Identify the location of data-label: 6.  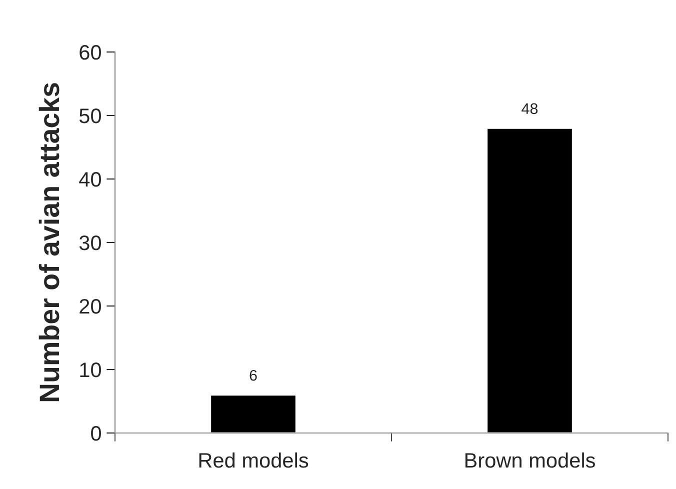
(253, 375).